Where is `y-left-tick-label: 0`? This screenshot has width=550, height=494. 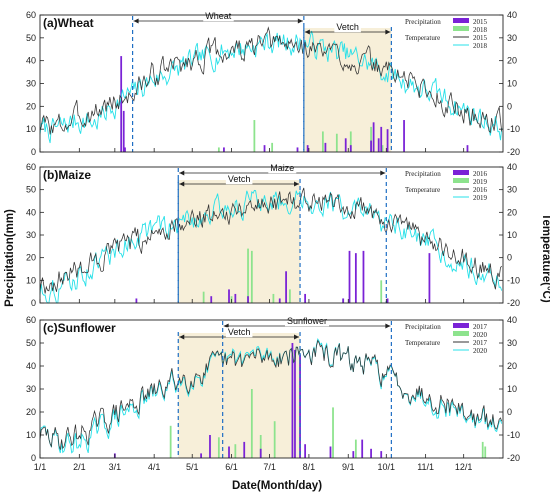
y-left-tick-label: 0 is located at coordinates (33, 152).